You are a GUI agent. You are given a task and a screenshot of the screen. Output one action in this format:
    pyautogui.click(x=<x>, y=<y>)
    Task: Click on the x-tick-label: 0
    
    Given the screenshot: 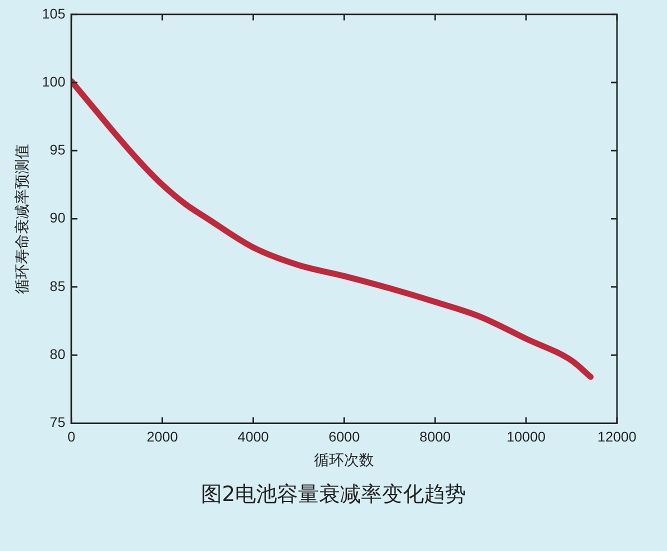 What is the action you would take?
    pyautogui.click(x=71, y=436)
    